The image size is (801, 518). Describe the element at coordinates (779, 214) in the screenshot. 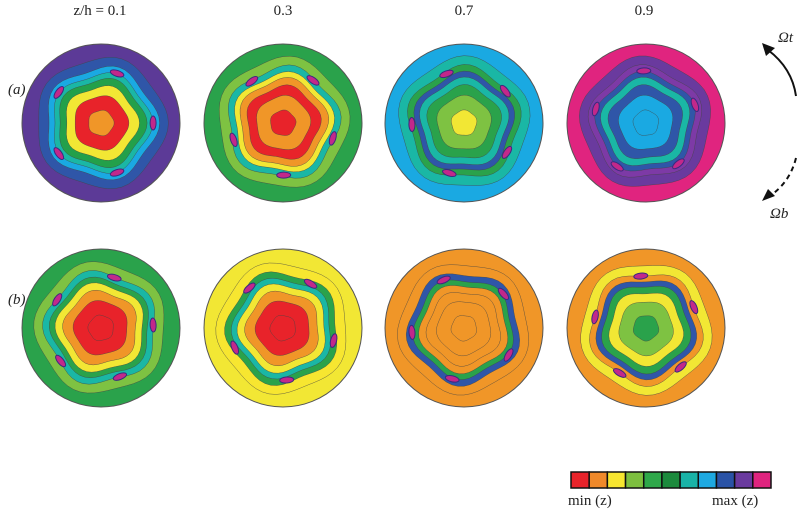

I see `omega-bottom-label: Ωb` at that location.